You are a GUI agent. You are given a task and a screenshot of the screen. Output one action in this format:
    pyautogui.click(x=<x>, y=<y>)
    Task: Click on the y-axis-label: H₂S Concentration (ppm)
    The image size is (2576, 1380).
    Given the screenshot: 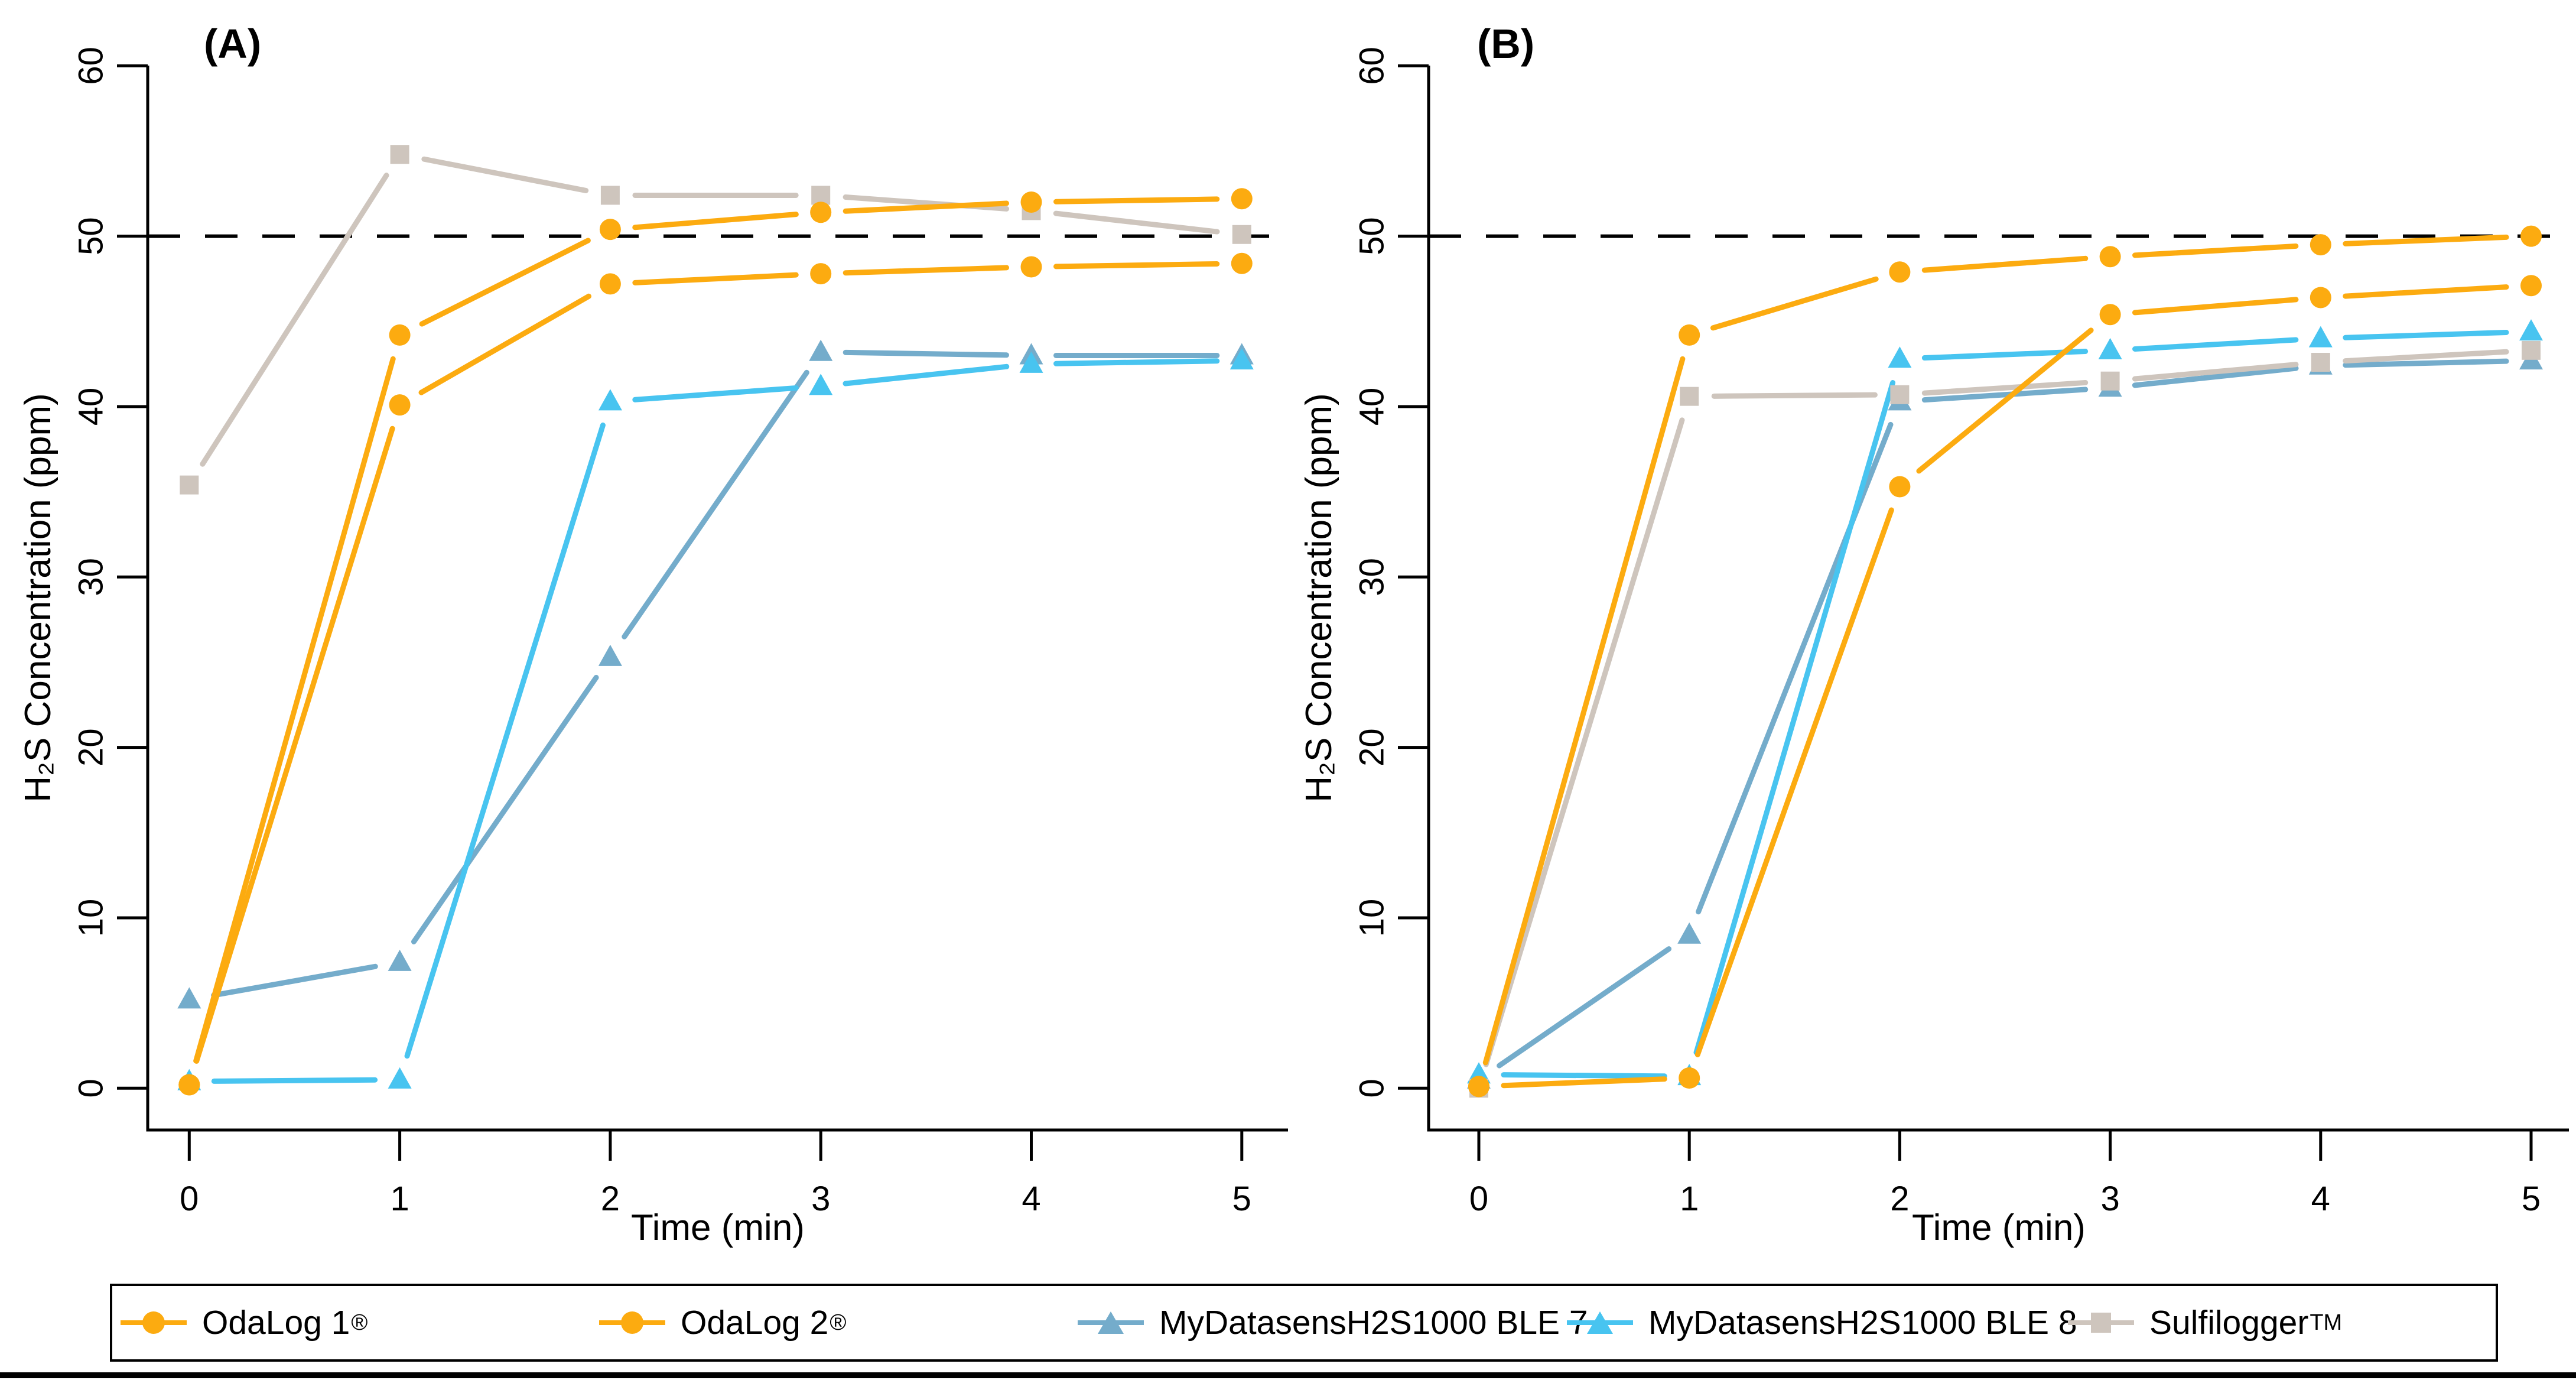 What is the action you would take?
    pyautogui.click(x=1319, y=598)
    